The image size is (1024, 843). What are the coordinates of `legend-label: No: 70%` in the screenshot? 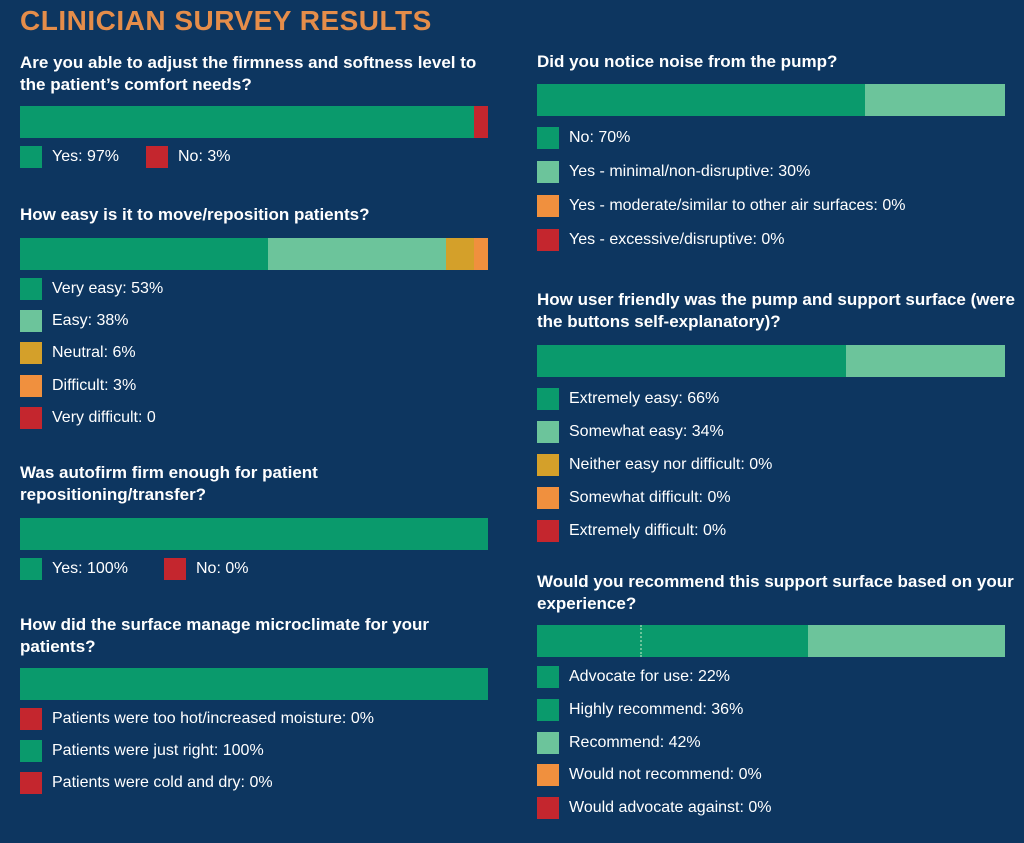 It's located at (600, 137).